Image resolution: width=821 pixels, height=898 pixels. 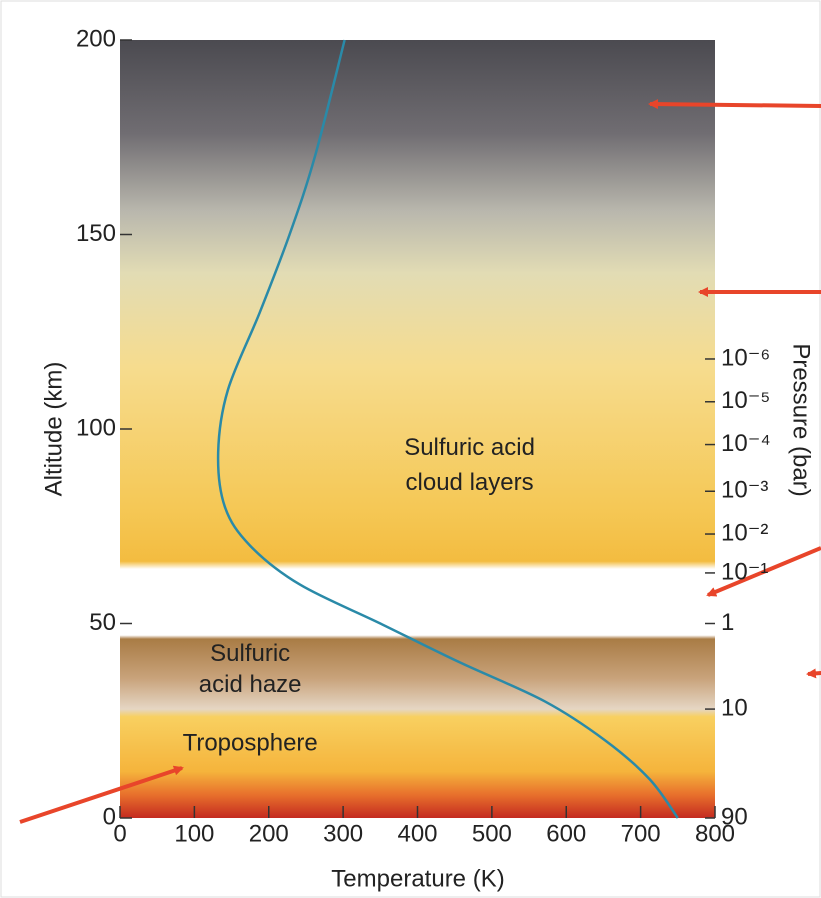 What do you see at coordinates (745, 357) in the screenshot?
I see `y2-tick-label: 10⁻⁶` at bounding box center [745, 357].